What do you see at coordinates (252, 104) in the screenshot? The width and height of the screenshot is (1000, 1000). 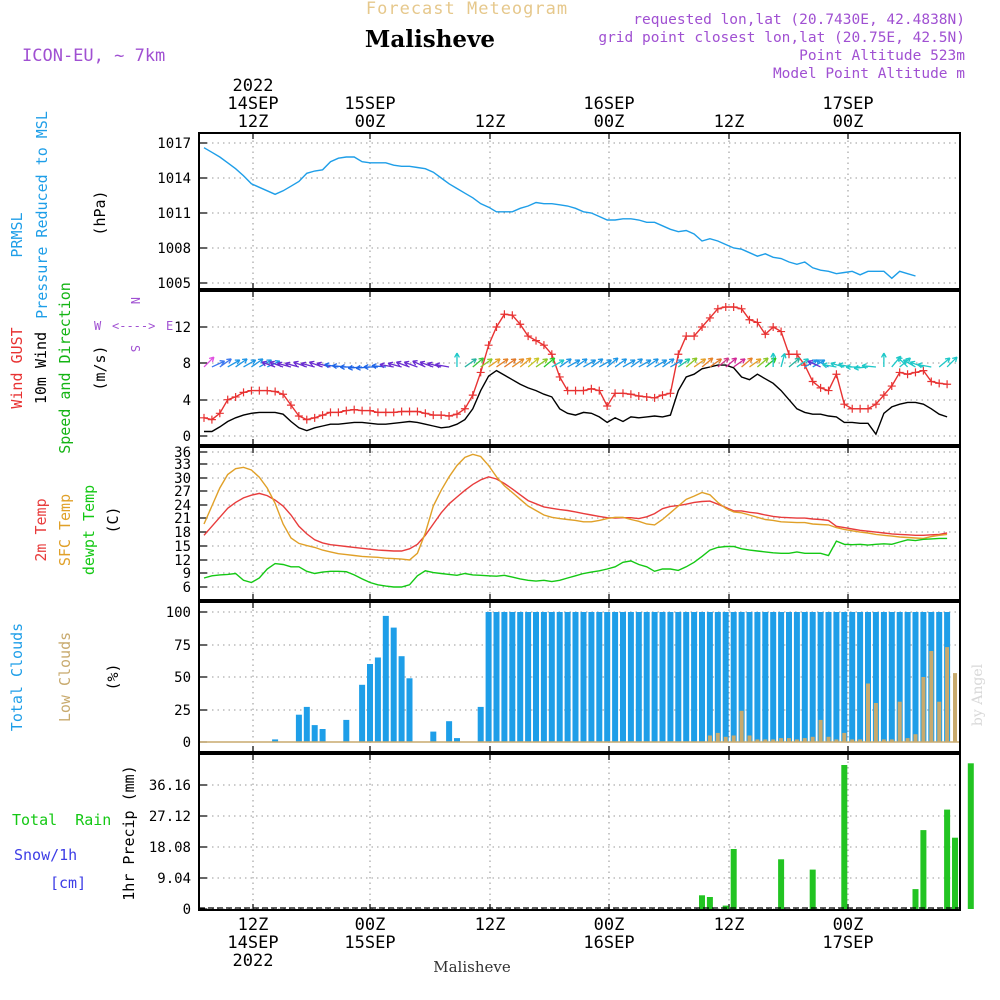 I see `time-axis-label: 14SEP` at bounding box center [252, 104].